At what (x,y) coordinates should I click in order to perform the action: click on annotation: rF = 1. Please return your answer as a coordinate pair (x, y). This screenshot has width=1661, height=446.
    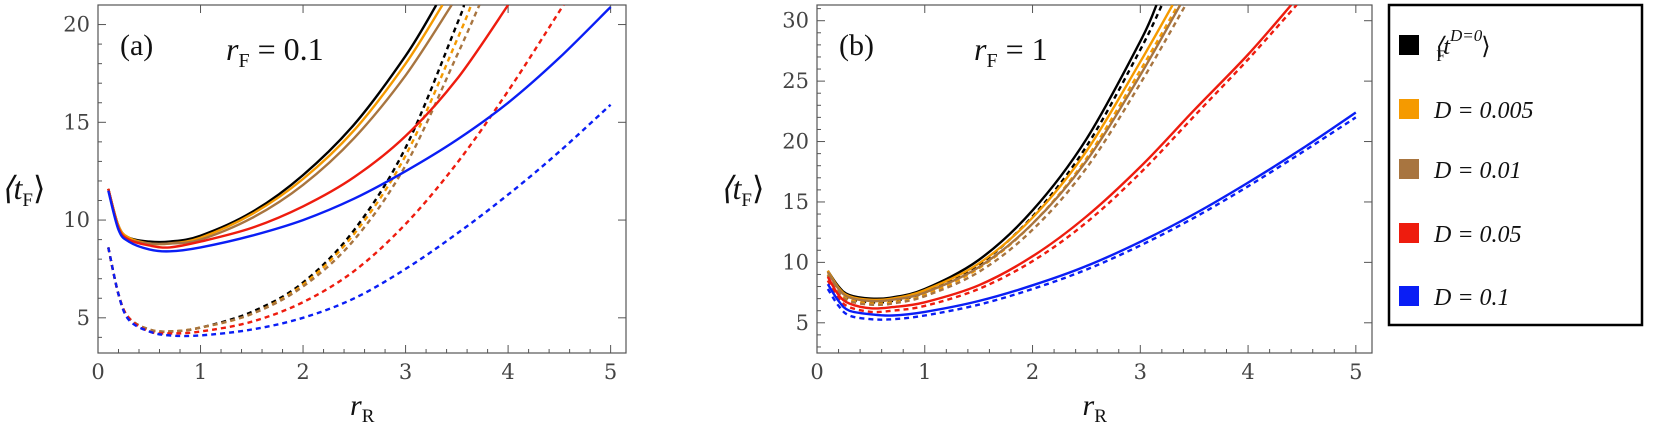
    Looking at the image, I should click on (1011, 51).